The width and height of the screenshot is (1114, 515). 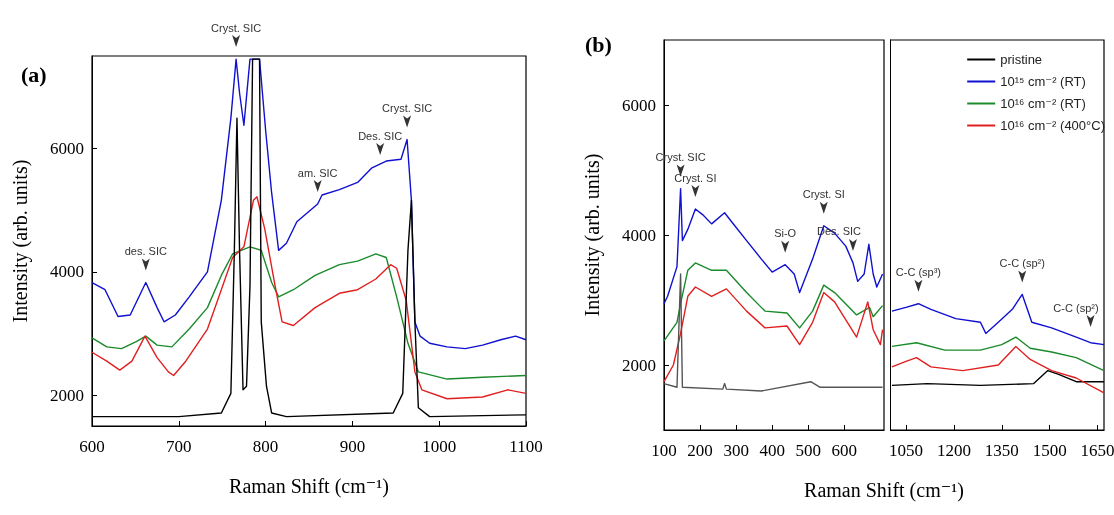 What do you see at coordinates (526, 446) in the screenshot?
I see `x-tick-label: 1100` at bounding box center [526, 446].